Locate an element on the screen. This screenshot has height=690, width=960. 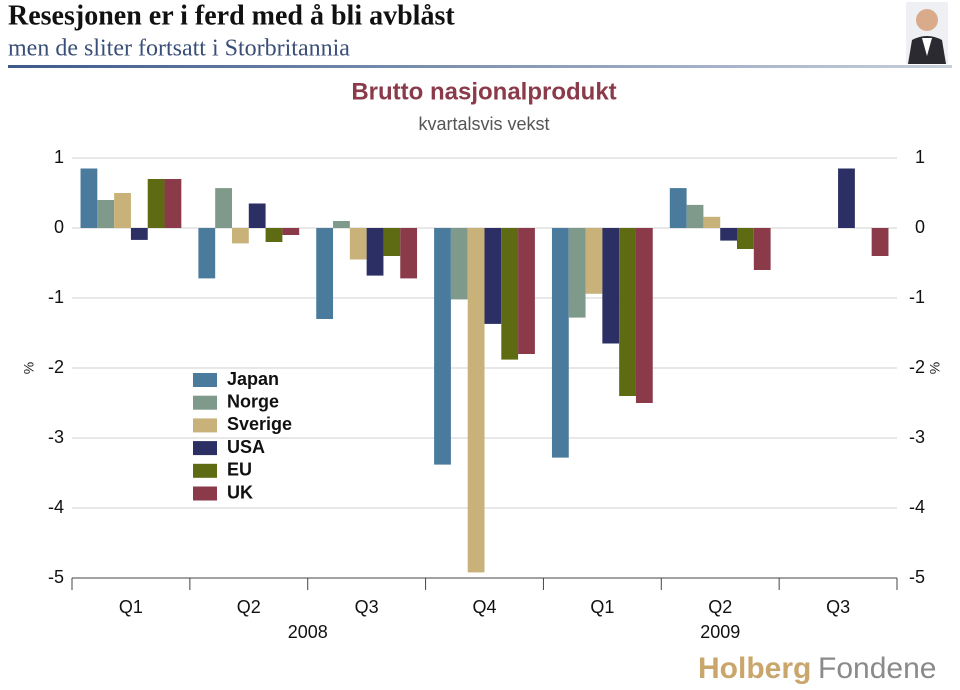
y2-tick-label: -1 is located at coordinates (917, 297).